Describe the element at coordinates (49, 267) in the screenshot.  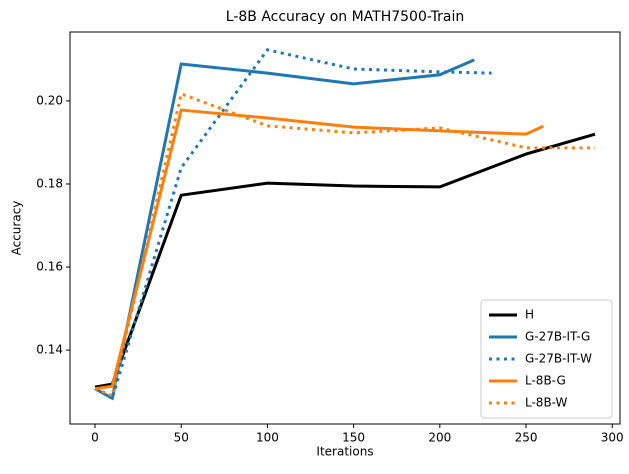
I see `y-tick-label: 0.16` at that location.